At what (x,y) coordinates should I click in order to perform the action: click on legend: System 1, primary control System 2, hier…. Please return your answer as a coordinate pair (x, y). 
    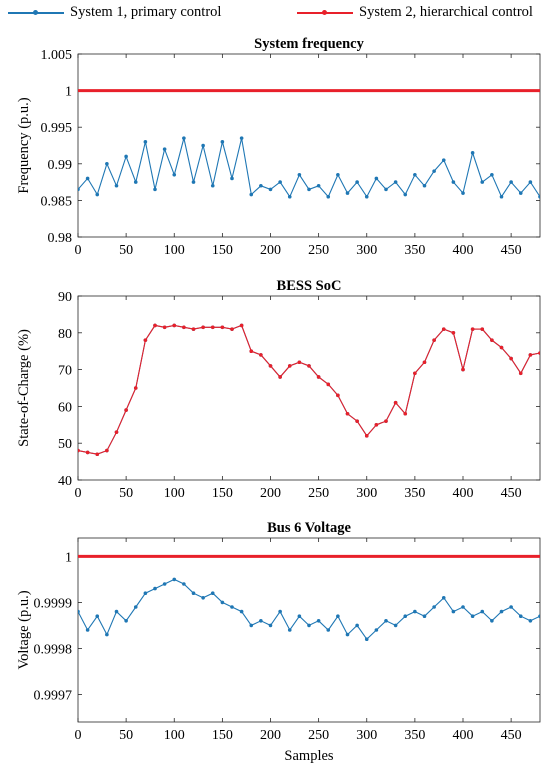
    Looking at the image, I should click on (275, 15).